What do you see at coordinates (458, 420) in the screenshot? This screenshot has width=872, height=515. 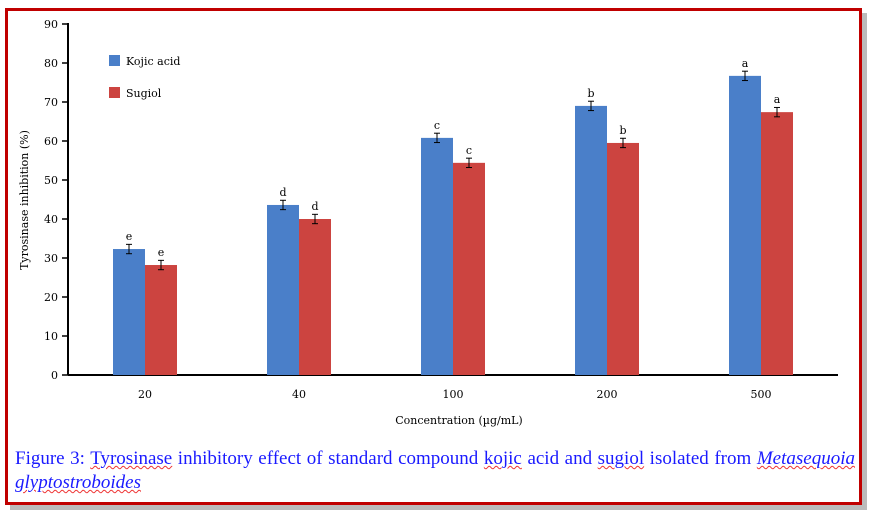 I see `x-axis-label: Concentration (µg/mL)` at bounding box center [458, 420].